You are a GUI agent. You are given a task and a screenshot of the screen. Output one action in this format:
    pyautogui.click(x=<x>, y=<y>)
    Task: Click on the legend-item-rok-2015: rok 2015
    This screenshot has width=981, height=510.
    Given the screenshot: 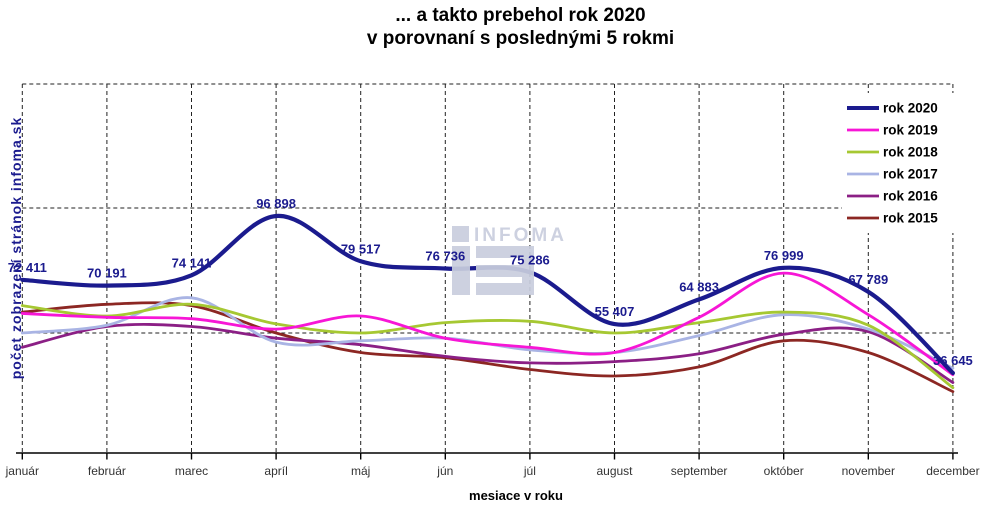 What is the action you would take?
    pyautogui.click(x=892, y=218)
    